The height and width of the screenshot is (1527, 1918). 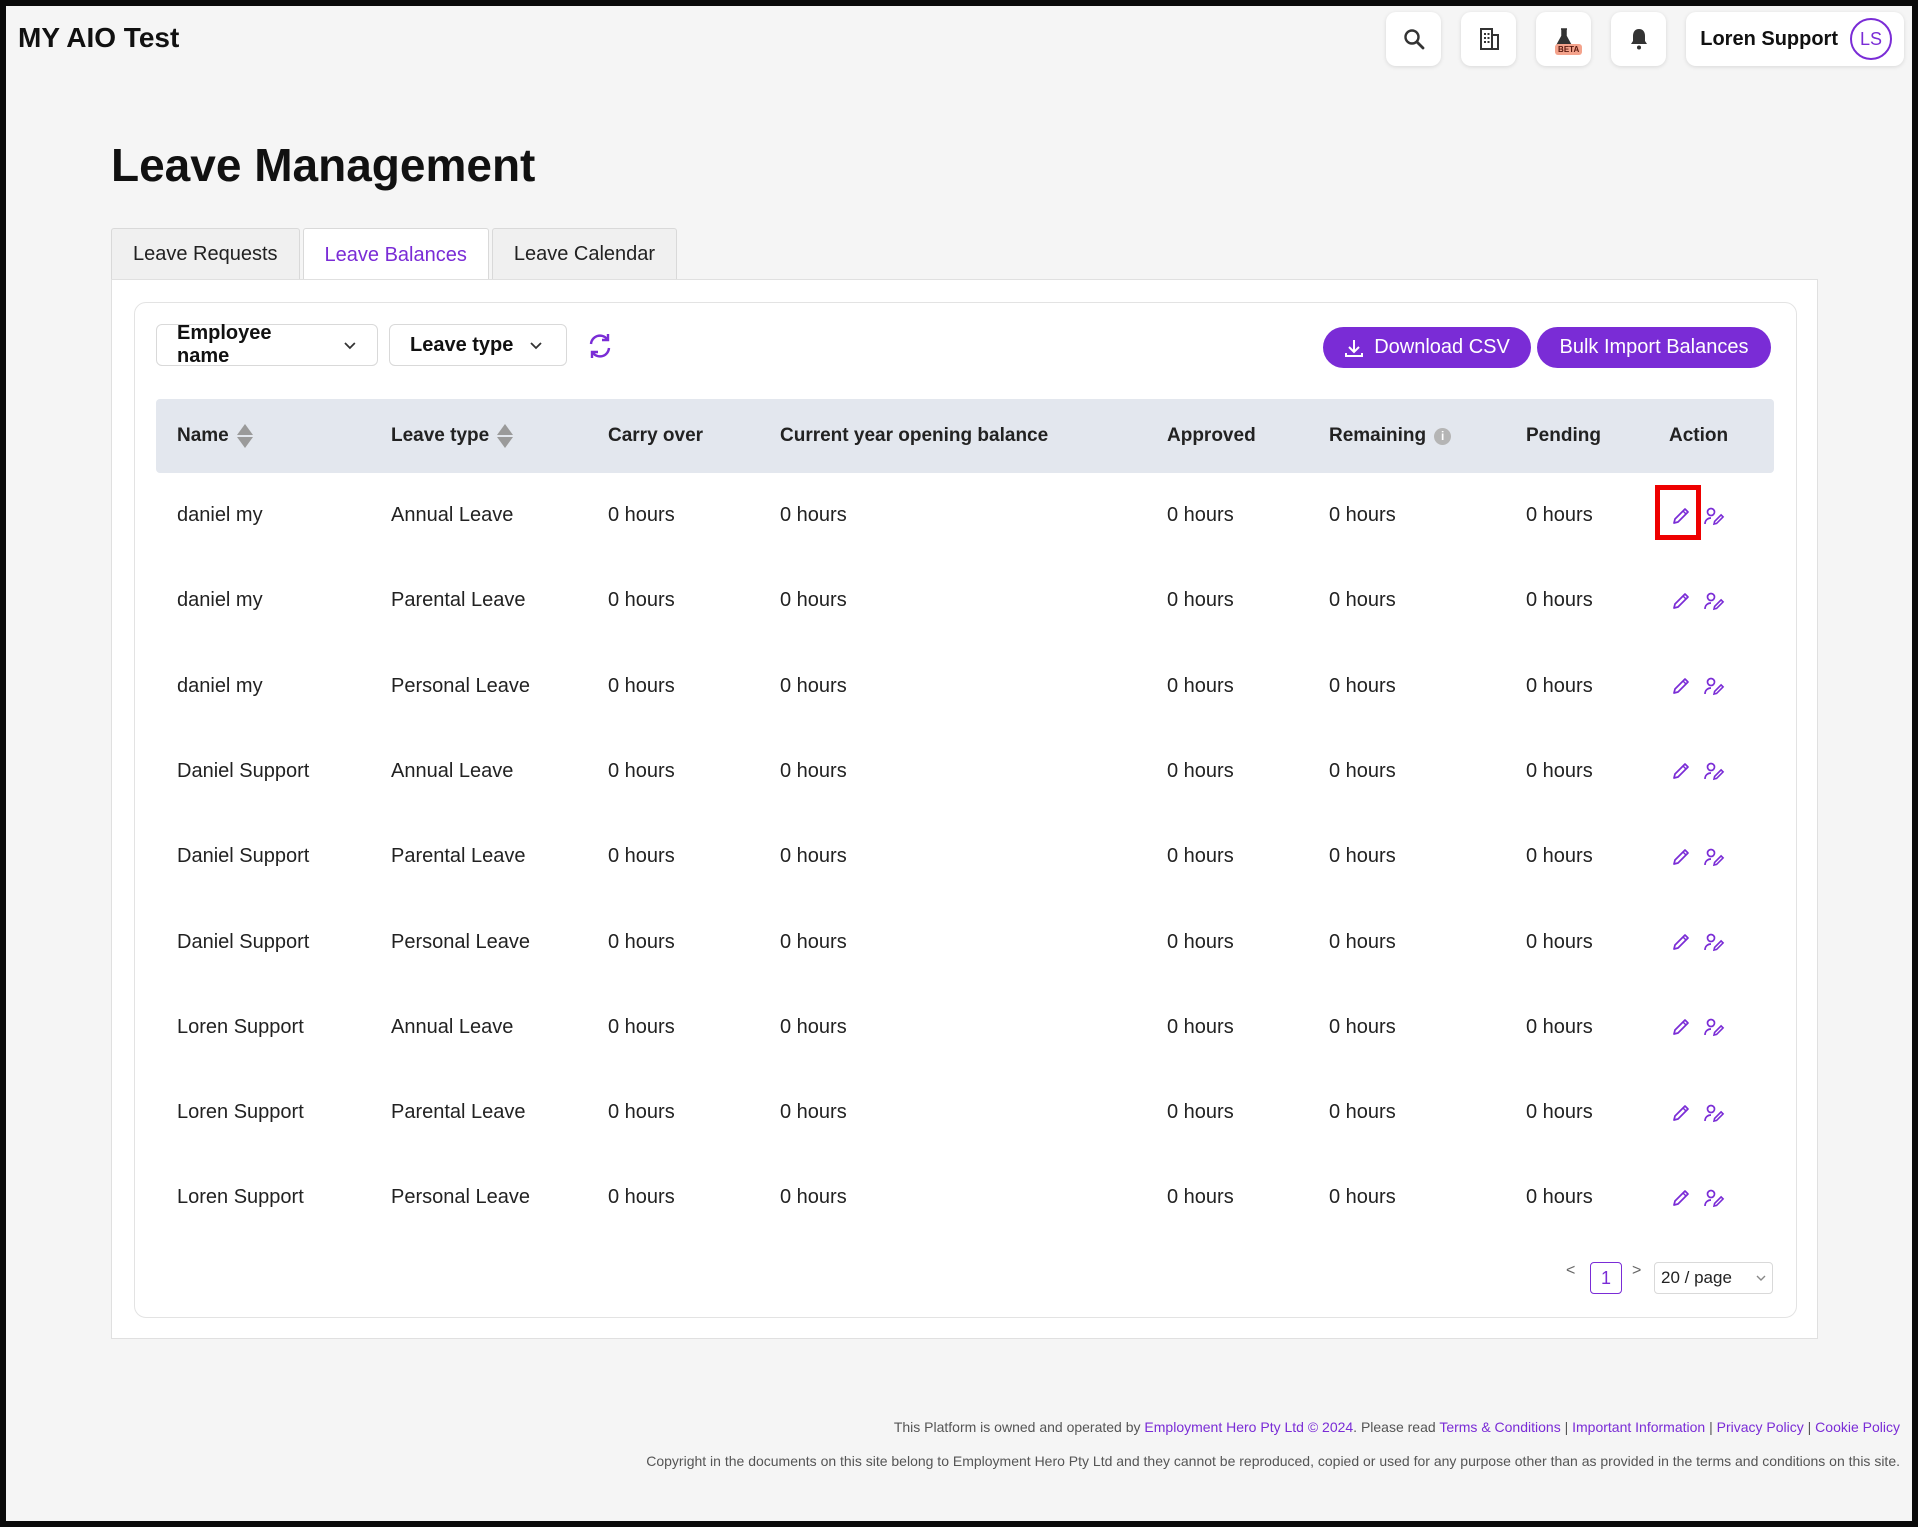 I want to click on terms-link: Terms & Conditions, so click(x=1500, y=1427).